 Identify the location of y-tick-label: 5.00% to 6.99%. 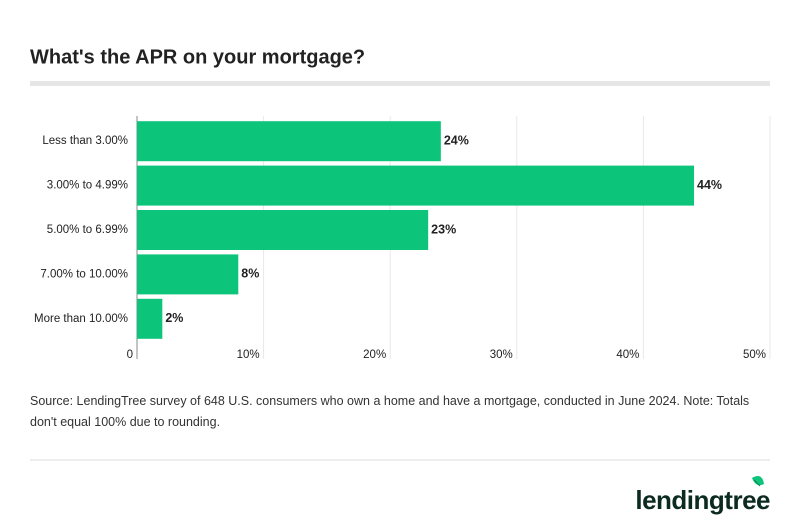
(87, 230).